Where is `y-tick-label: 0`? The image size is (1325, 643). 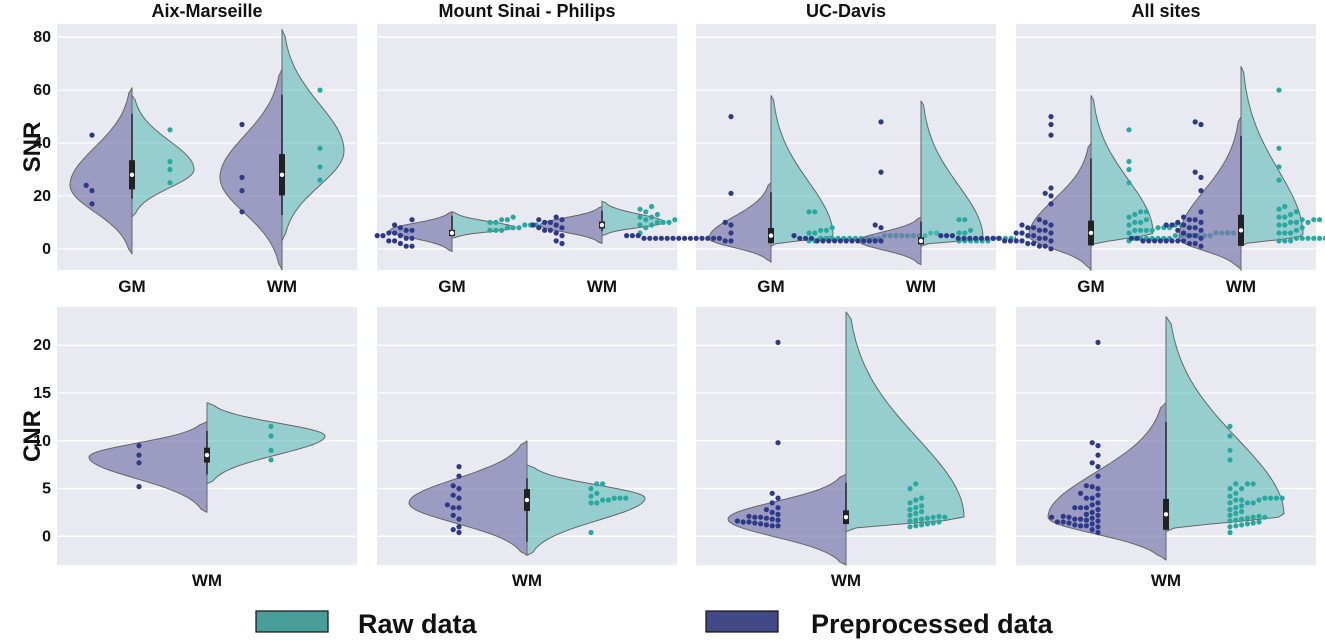 y-tick-label: 0 is located at coordinates (46, 536).